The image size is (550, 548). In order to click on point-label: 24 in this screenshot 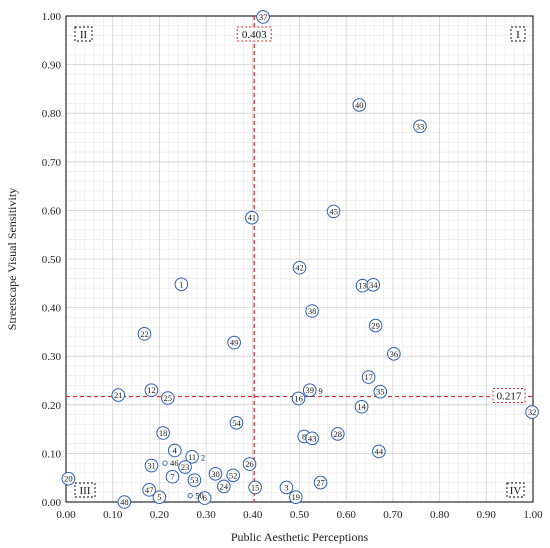, I will do `click(224, 486)`.